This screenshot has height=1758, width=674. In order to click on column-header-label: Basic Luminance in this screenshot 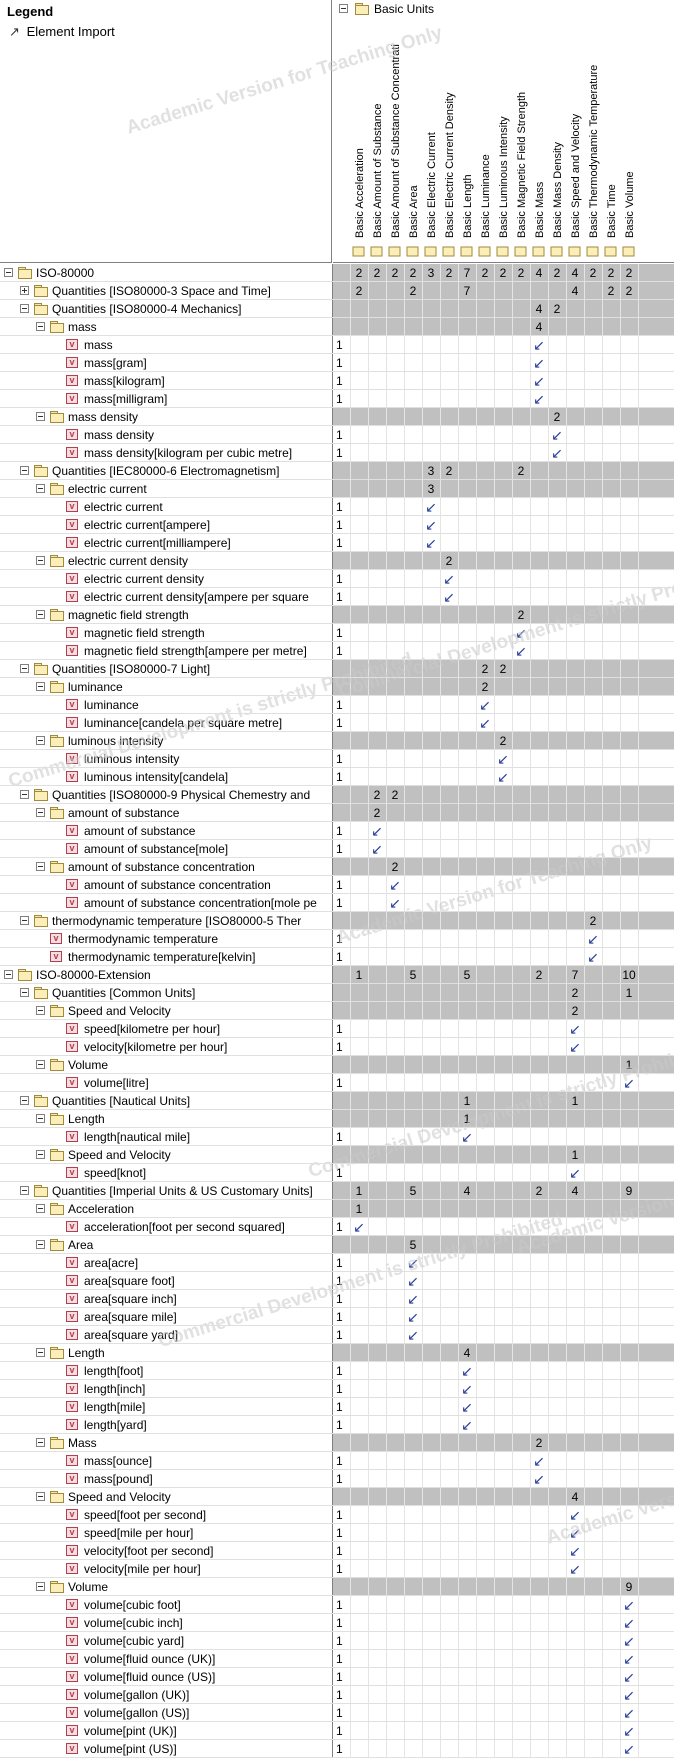, I will do `click(486, 196)`.